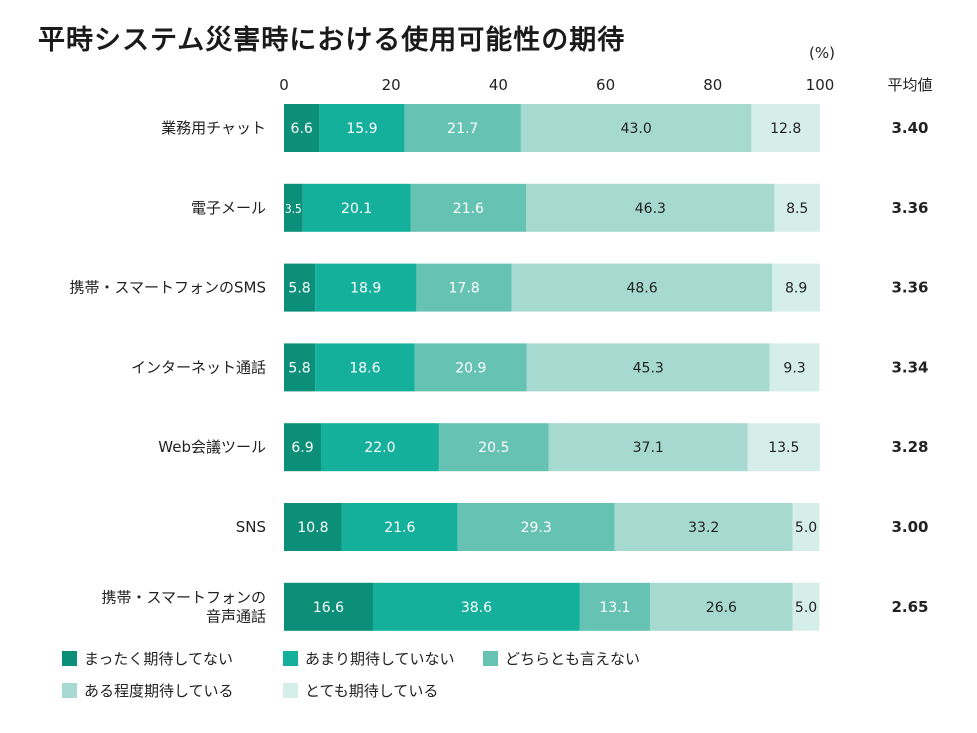 The height and width of the screenshot is (733, 977). I want to click on data-label: 20.9, so click(470, 368).